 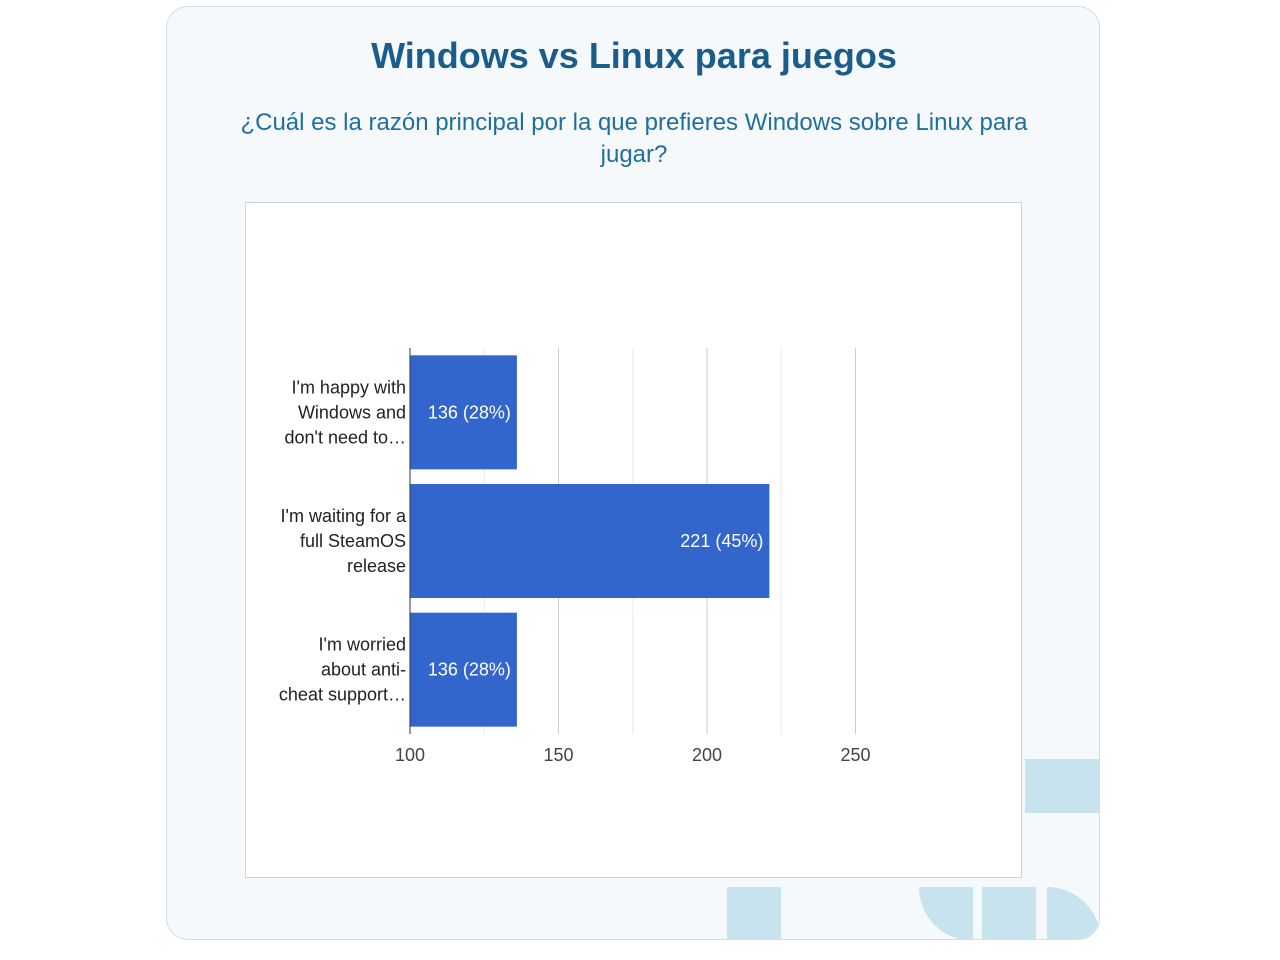 I want to click on x-tick-label: 200, so click(x=707, y=755).